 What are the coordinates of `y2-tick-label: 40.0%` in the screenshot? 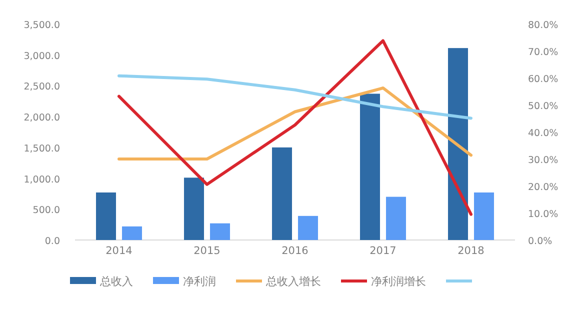 It's located at (543, 133).